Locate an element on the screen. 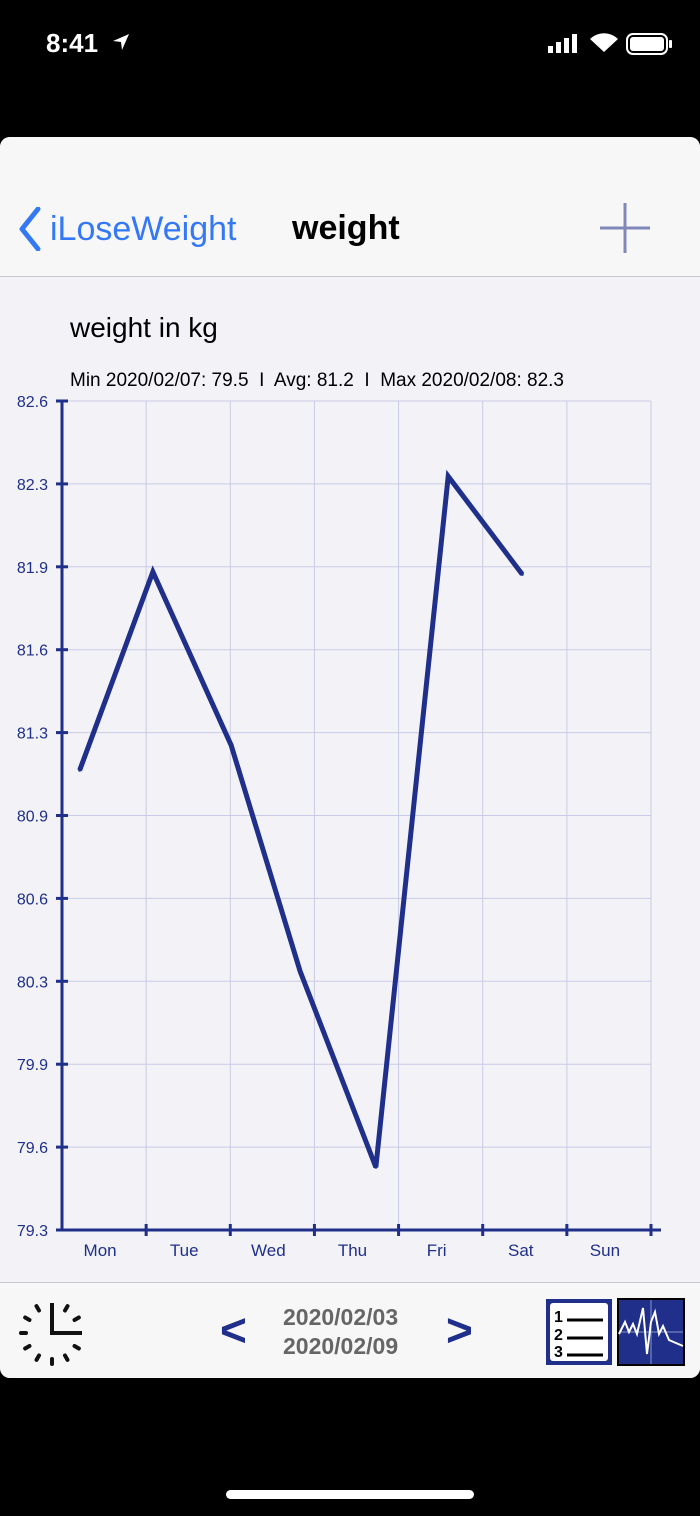  x-tick-label: Thu is located at coordinates (352, 1250).